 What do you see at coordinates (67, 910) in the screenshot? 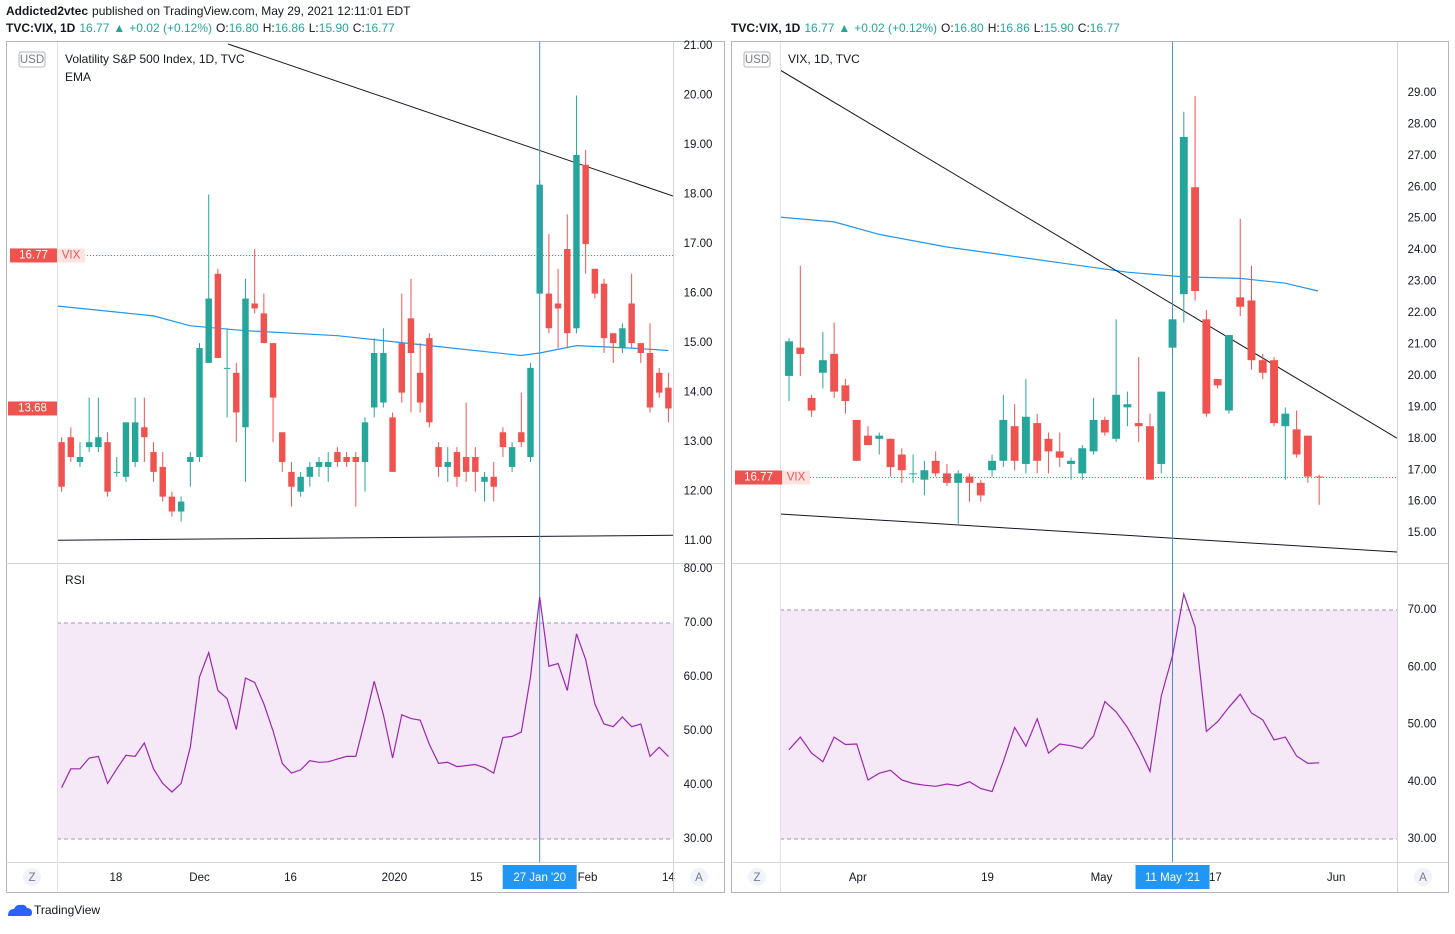
I see `footer-brand: TradingView` at bounding box center [67, 910].